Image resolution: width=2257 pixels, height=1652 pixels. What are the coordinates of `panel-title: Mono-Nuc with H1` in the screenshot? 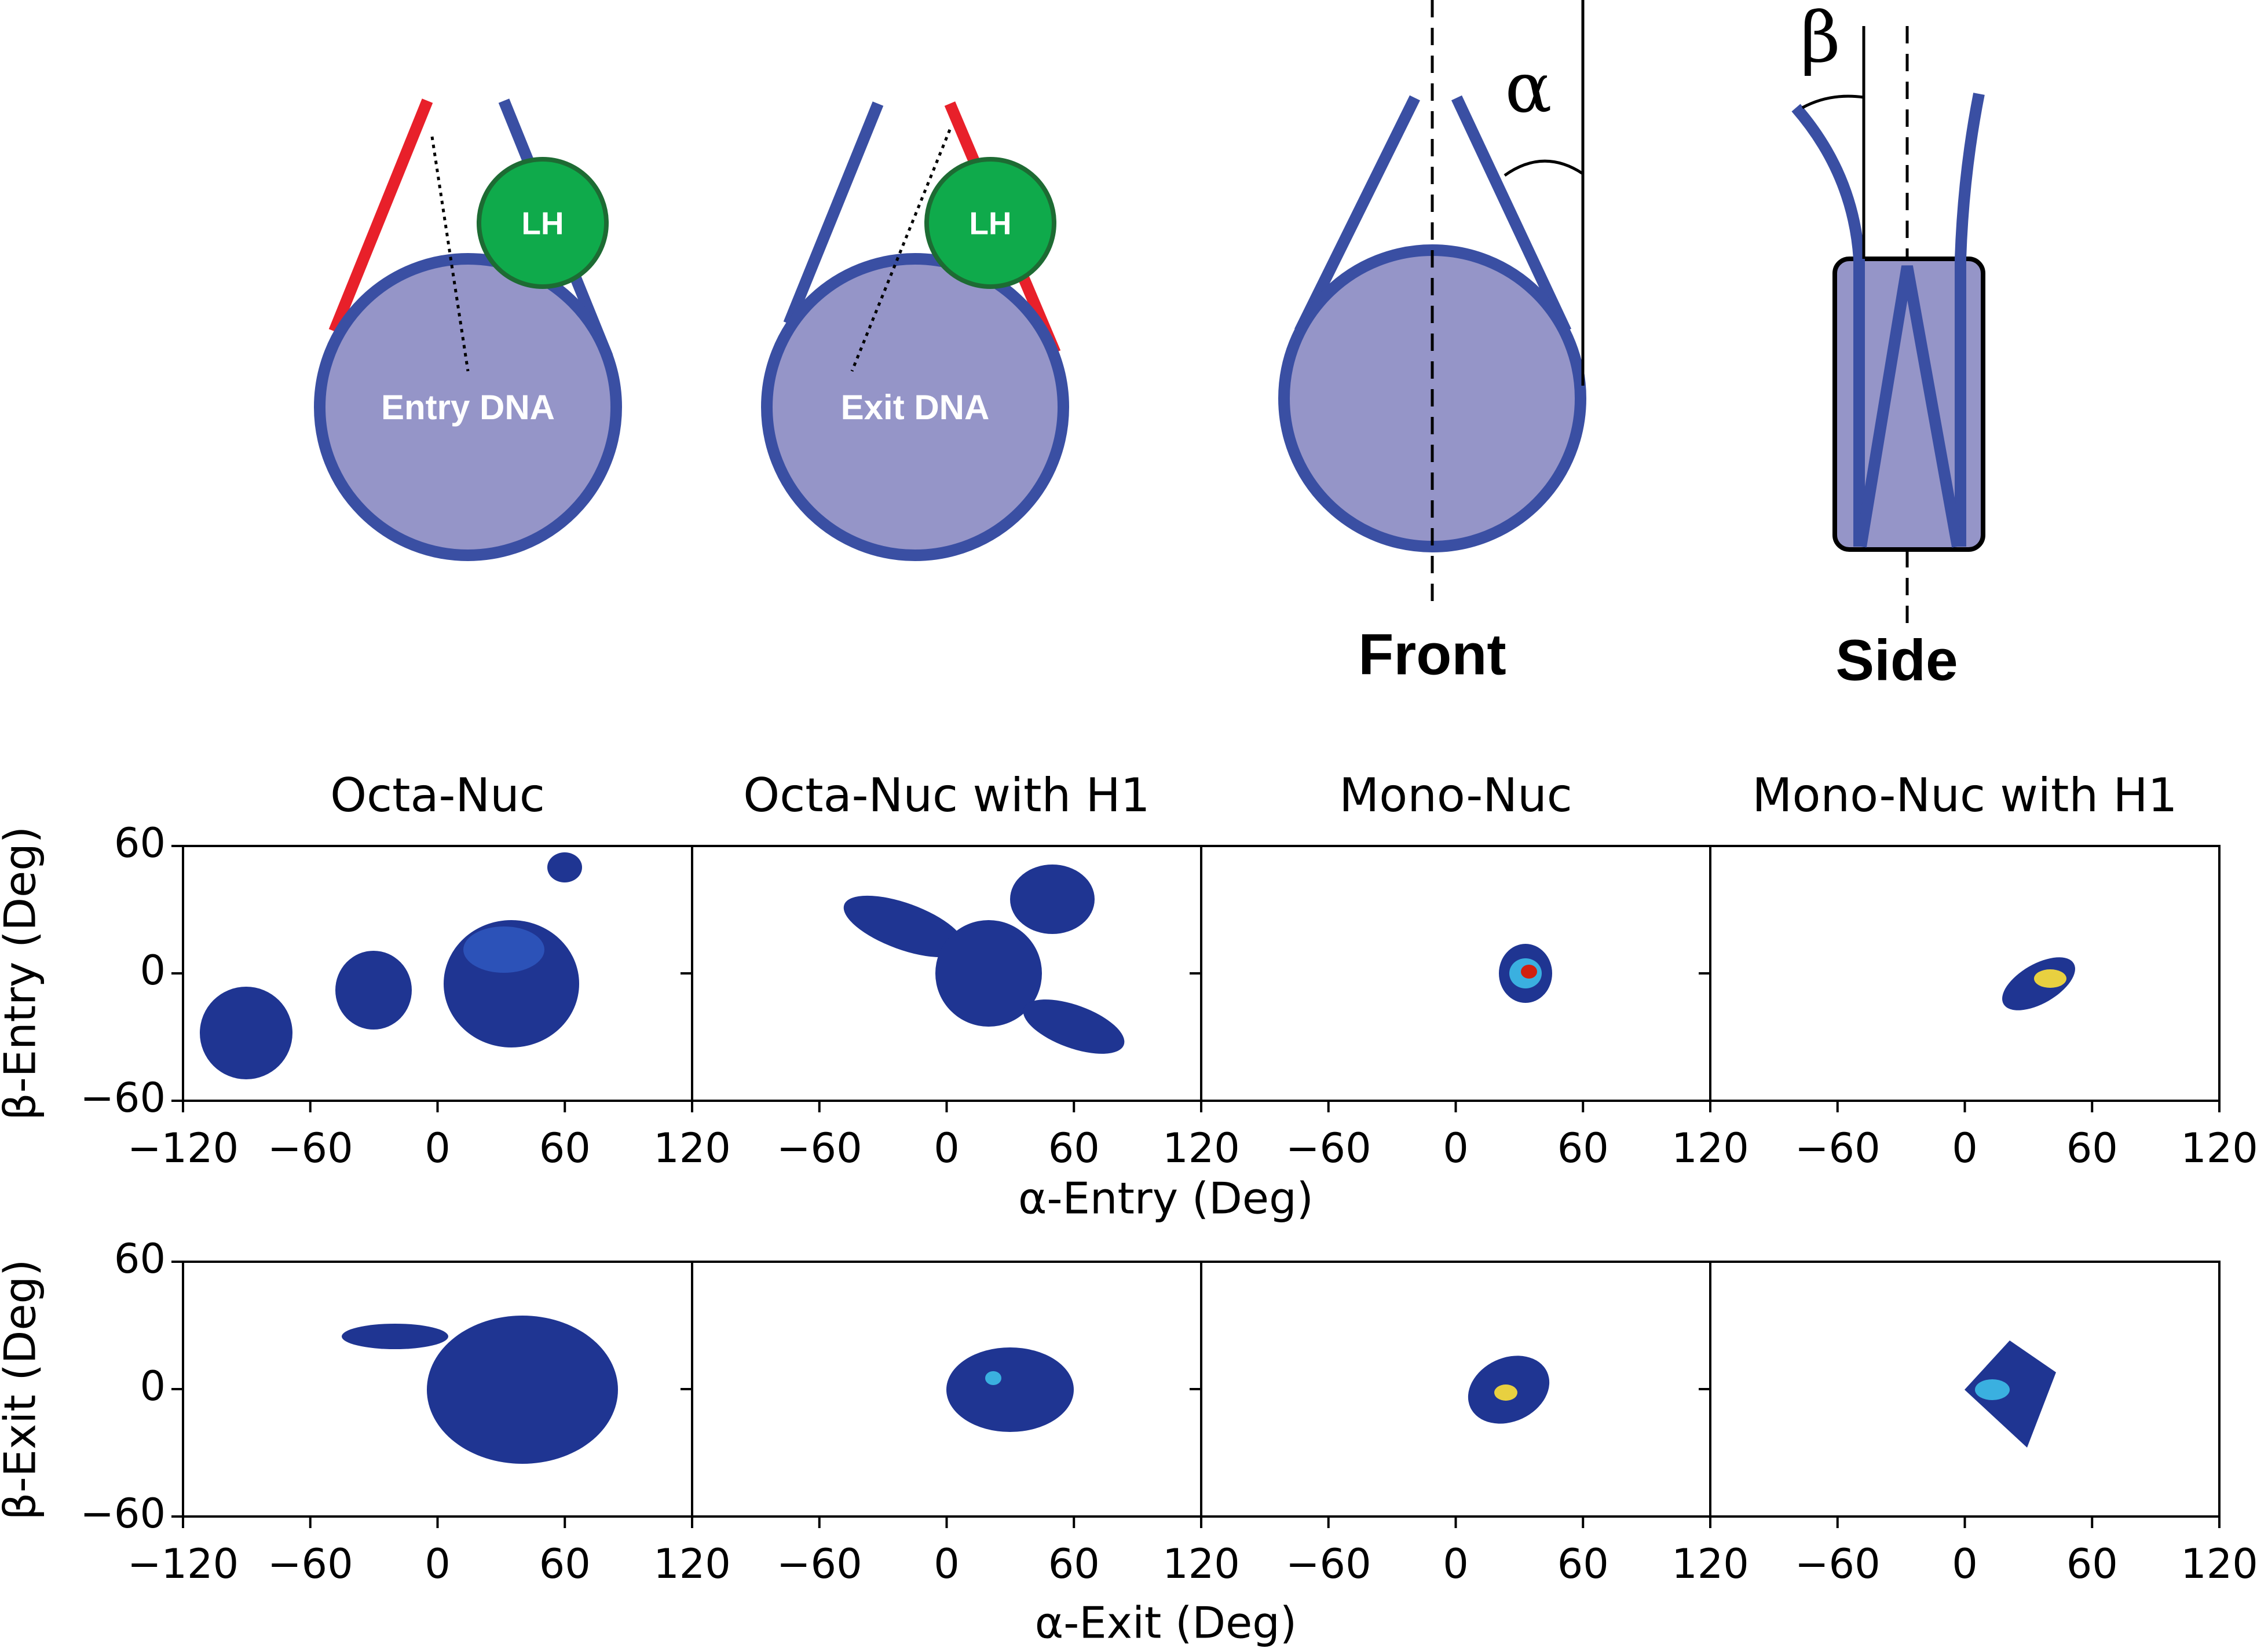 It's located at (1965, 795).